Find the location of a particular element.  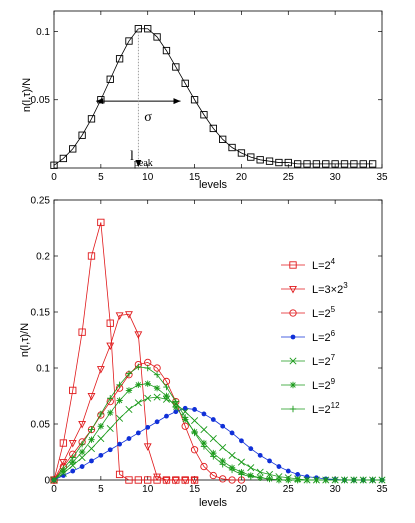

top-y-tick-label: 0.1 is located at coordinates (43, 32).